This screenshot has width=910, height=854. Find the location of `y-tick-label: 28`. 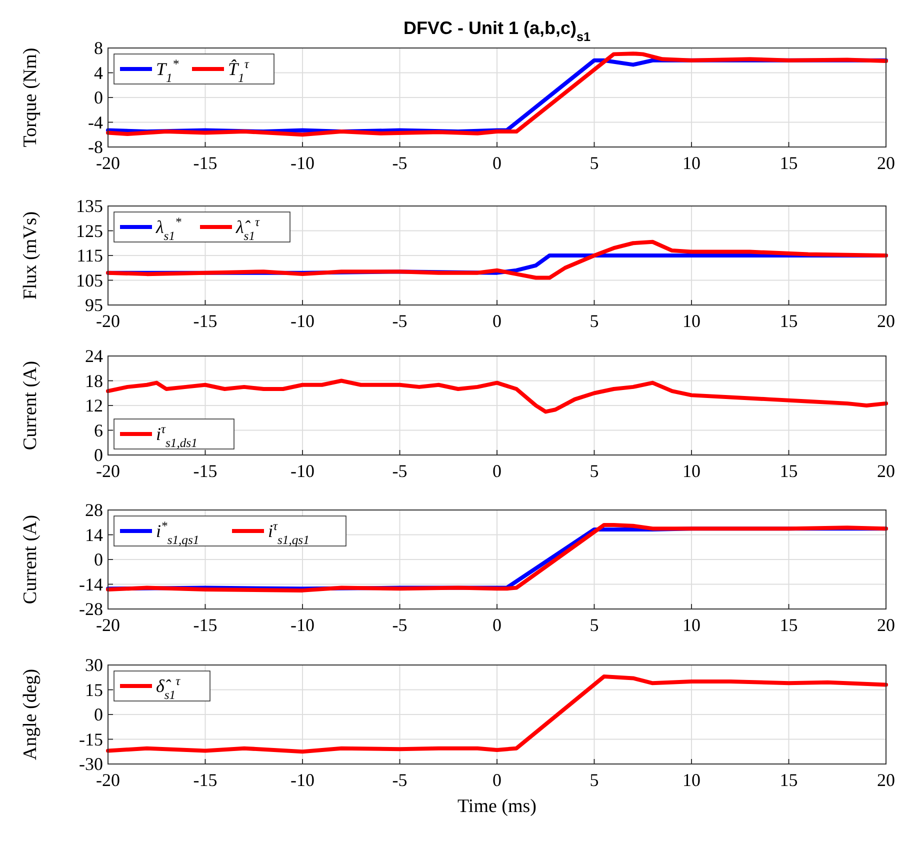

y-tick-label: 28 is located at coordinates (94, 510).